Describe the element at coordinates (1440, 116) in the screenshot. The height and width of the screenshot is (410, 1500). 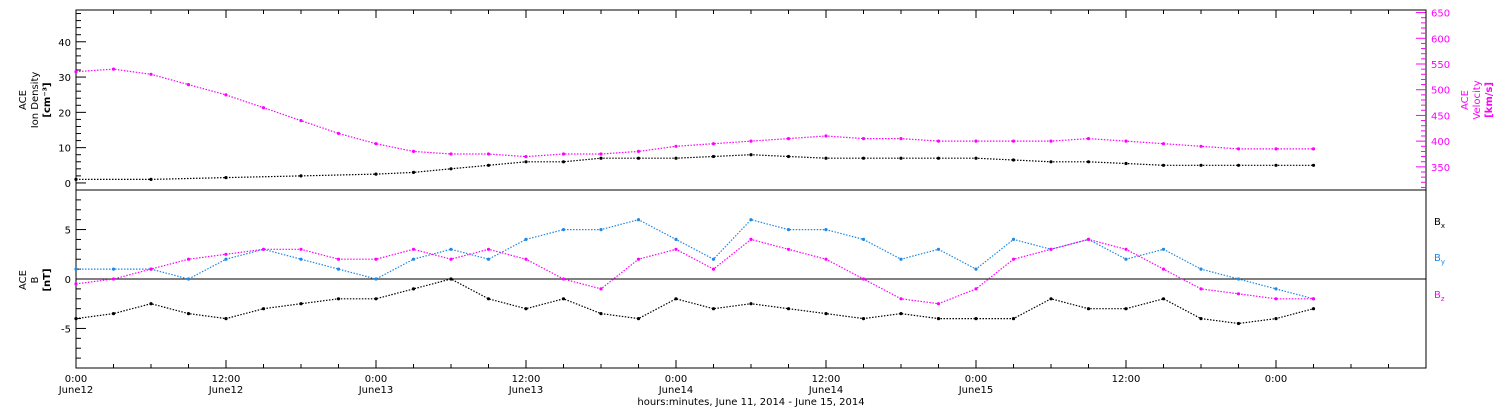
I see `top-y2-tick-label: 450` at that location.